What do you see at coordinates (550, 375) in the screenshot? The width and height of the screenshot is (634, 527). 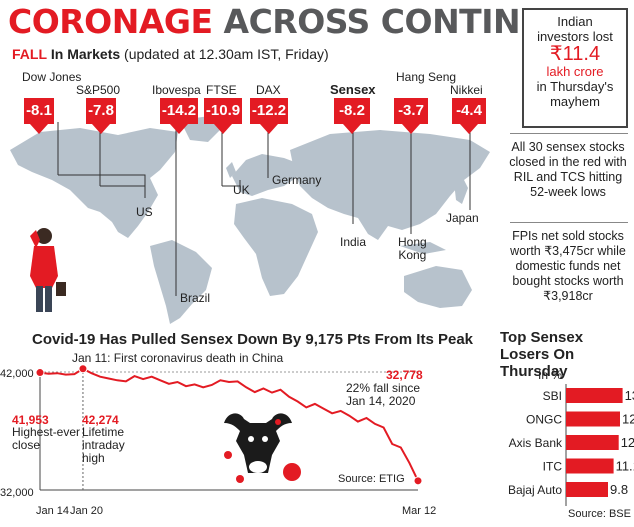 I see `bar-chart-unit: In %` at bounding box center [550, 375].